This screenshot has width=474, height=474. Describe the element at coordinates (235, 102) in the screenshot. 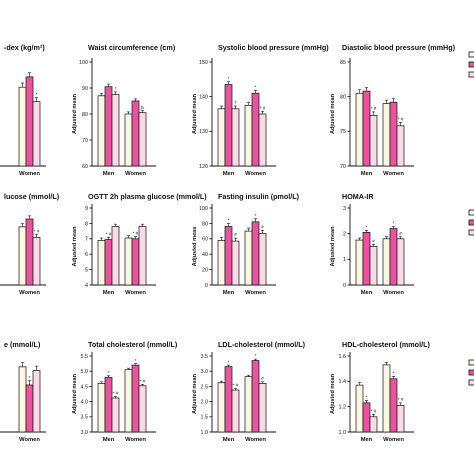

I see `significance-mark: †` at that location.